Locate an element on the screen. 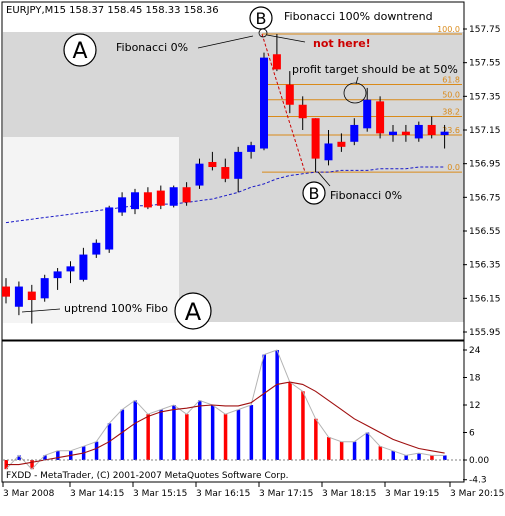 Image resolution: width=505 pixels, height=516 pixels. fib0-top-pointer is located at coordinates (225, 42).